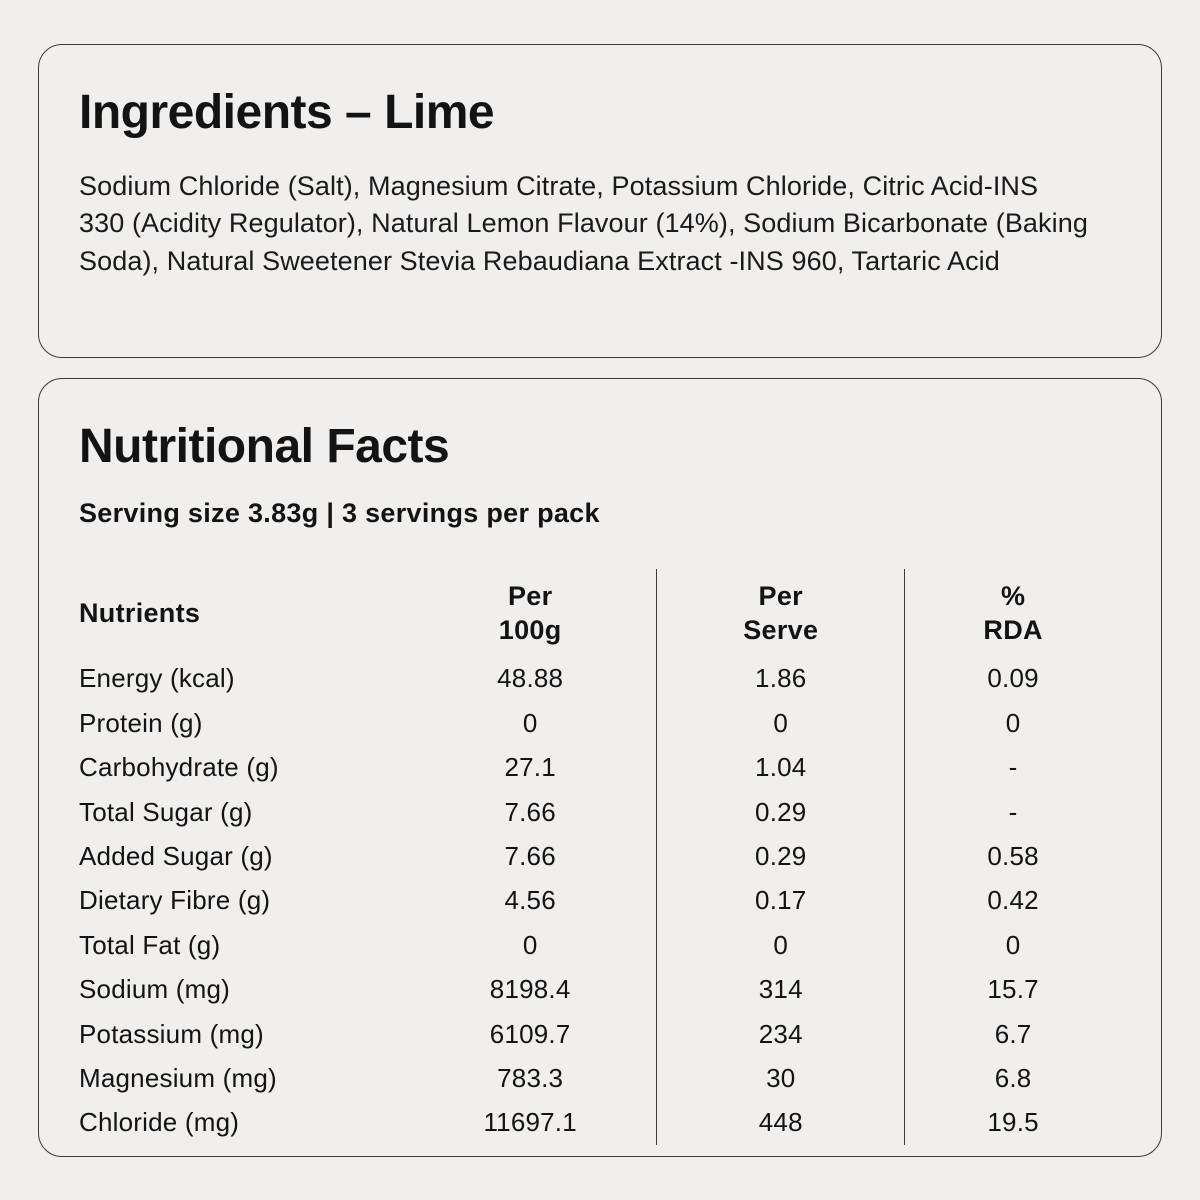 This screenshot has height=1200, width=1200. What do you see at coordinates (780, 901) in the screenshot?
I see `table-cell: 0.17` at bounding box center [780, 901].